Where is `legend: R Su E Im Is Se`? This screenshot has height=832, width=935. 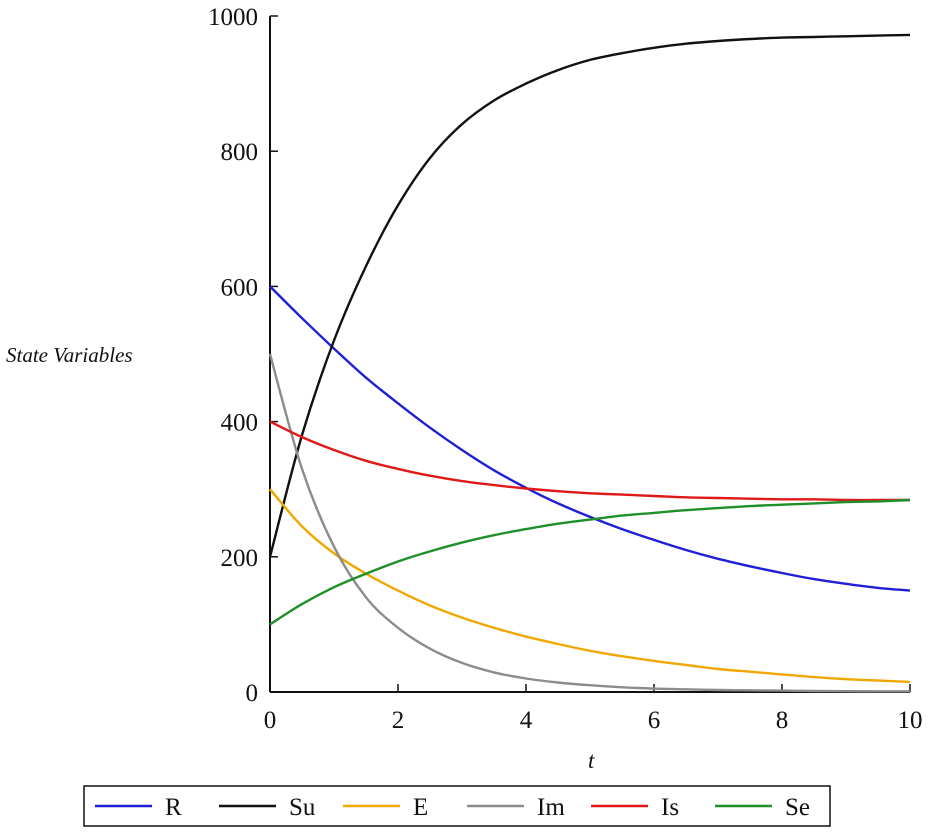
legend: R Su E Im Is Se is located at coordinates (457, 806).